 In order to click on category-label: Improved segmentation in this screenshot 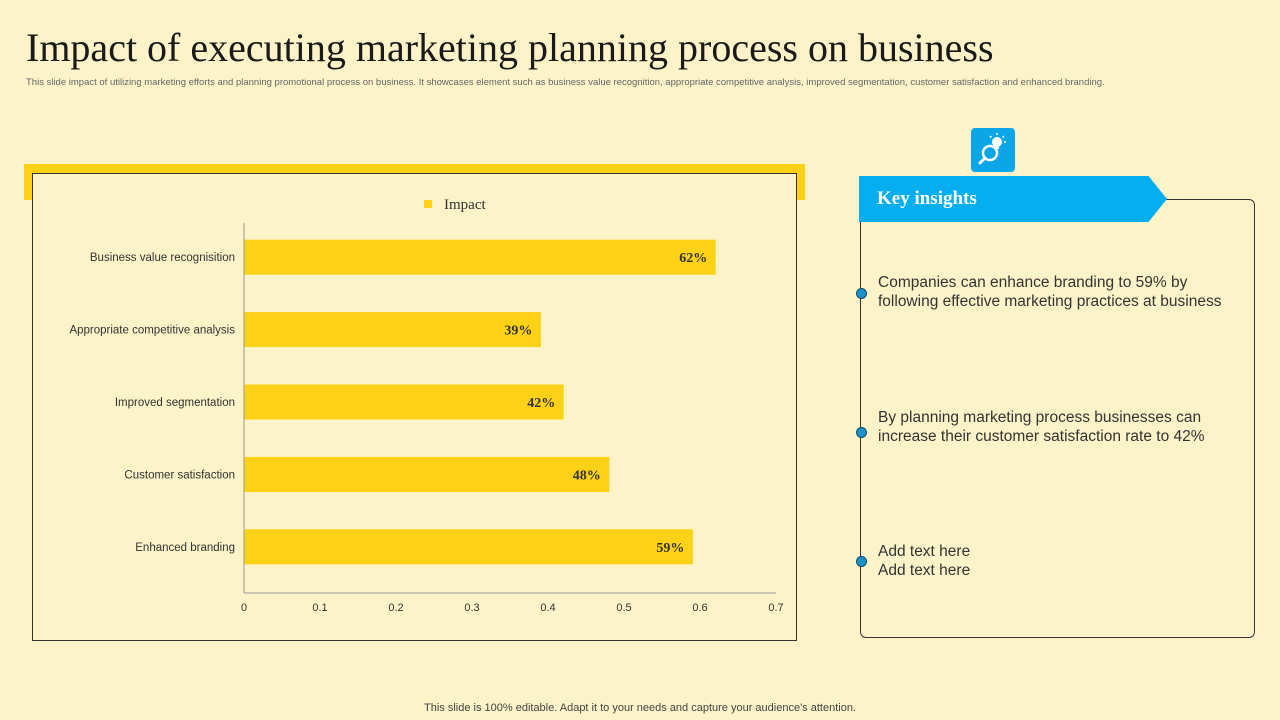, I will do `click(175, 403)`.